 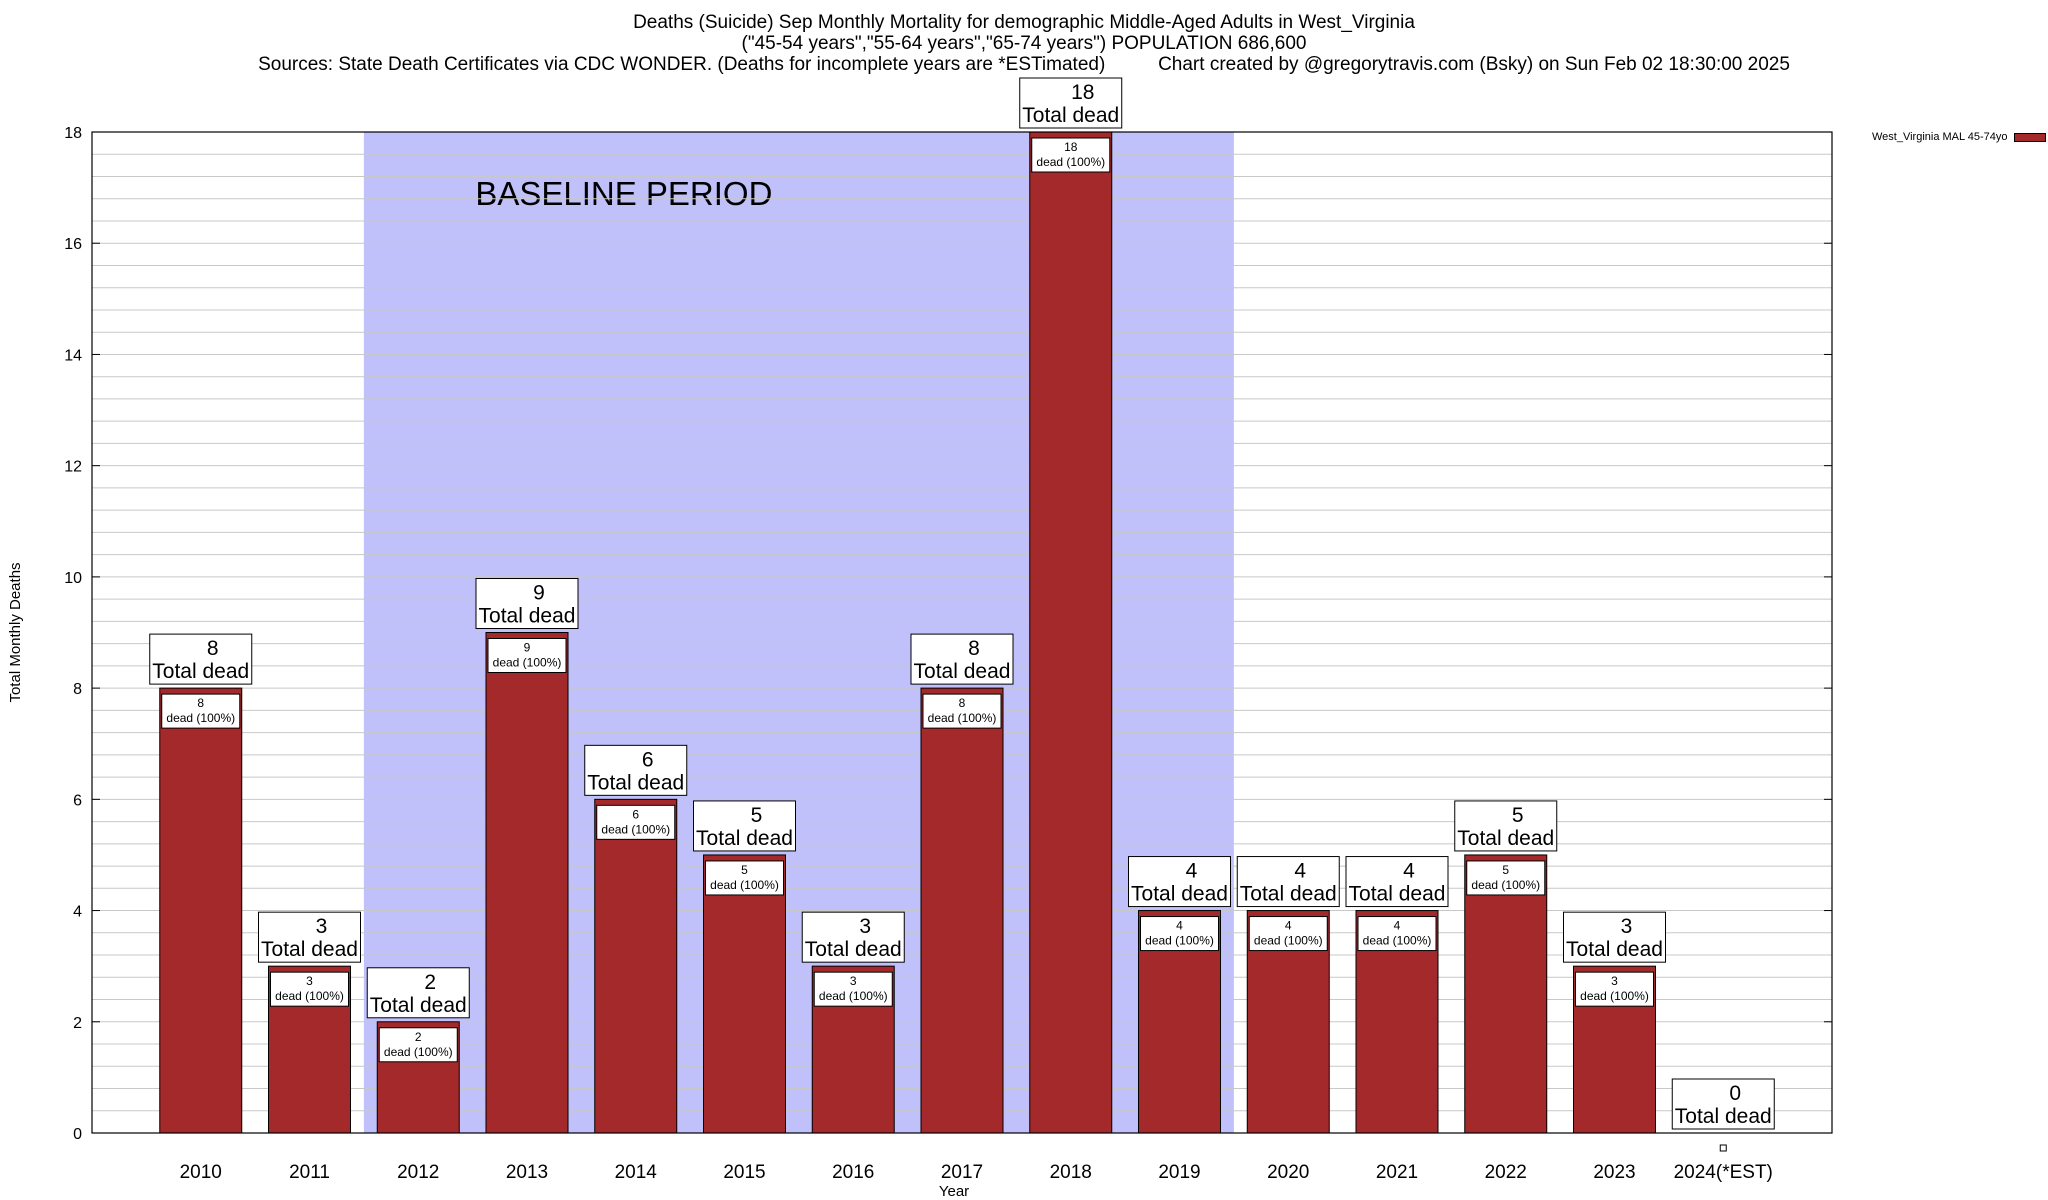 I want to click on y-tick-label: 6, so click(x=77, y=800).